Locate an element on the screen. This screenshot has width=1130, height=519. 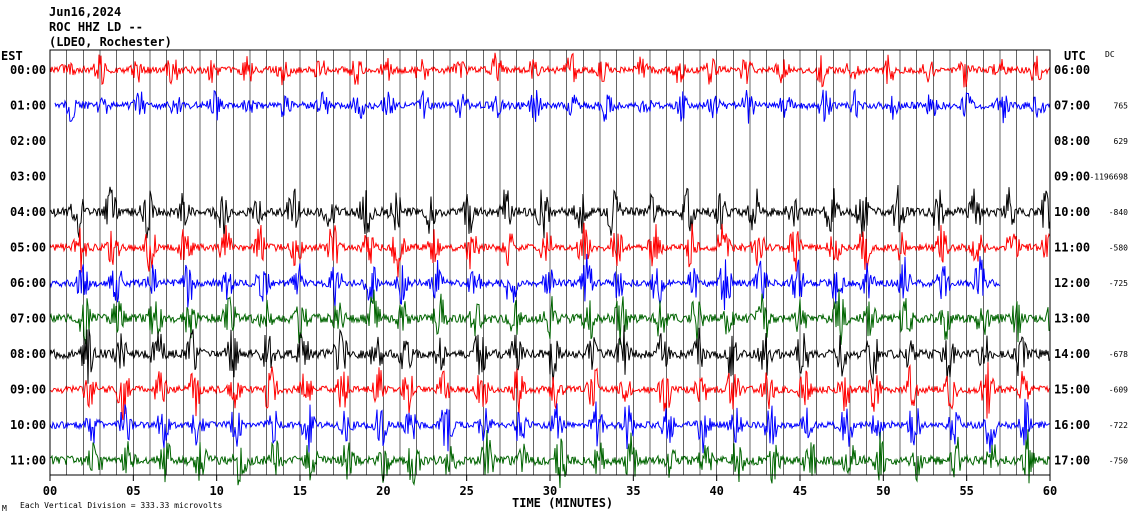
est-tick-label: 10:00 is located at coordinates (28, 425).